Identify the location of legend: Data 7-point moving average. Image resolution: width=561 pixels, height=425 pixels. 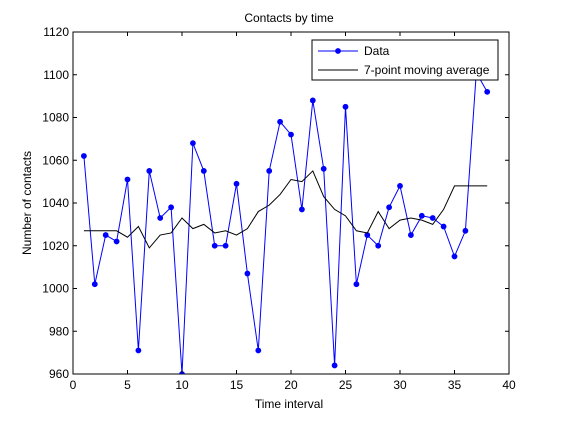
(405, 60).